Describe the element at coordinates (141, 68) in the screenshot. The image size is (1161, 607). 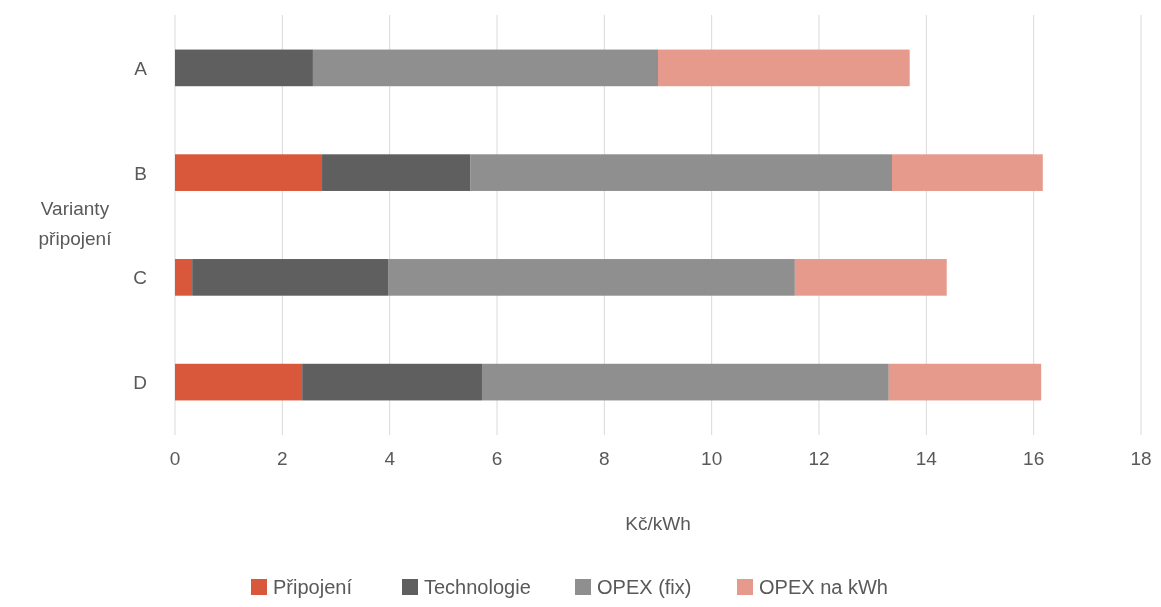
I see `y-tick-label: A` at that location.